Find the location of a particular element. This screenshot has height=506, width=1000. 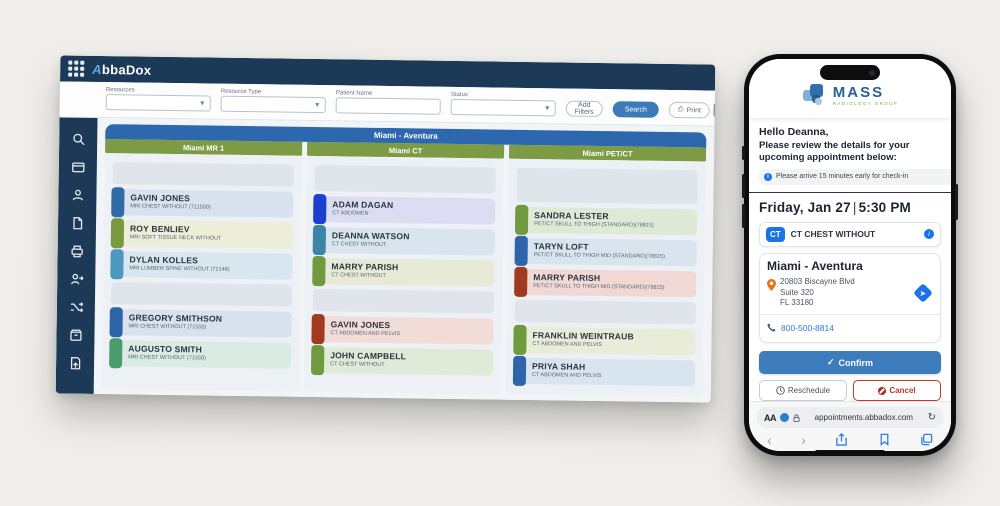

location-pin-icon is located at coordinates (771, 293).